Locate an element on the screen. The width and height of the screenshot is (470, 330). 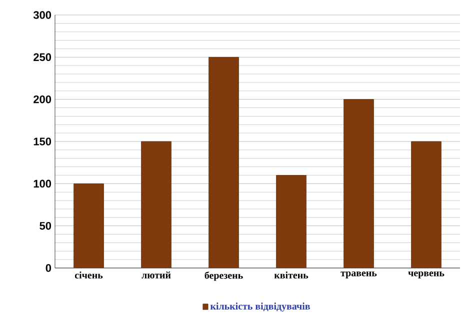
x-tick-label: травень is located at coordinates (358, 275).